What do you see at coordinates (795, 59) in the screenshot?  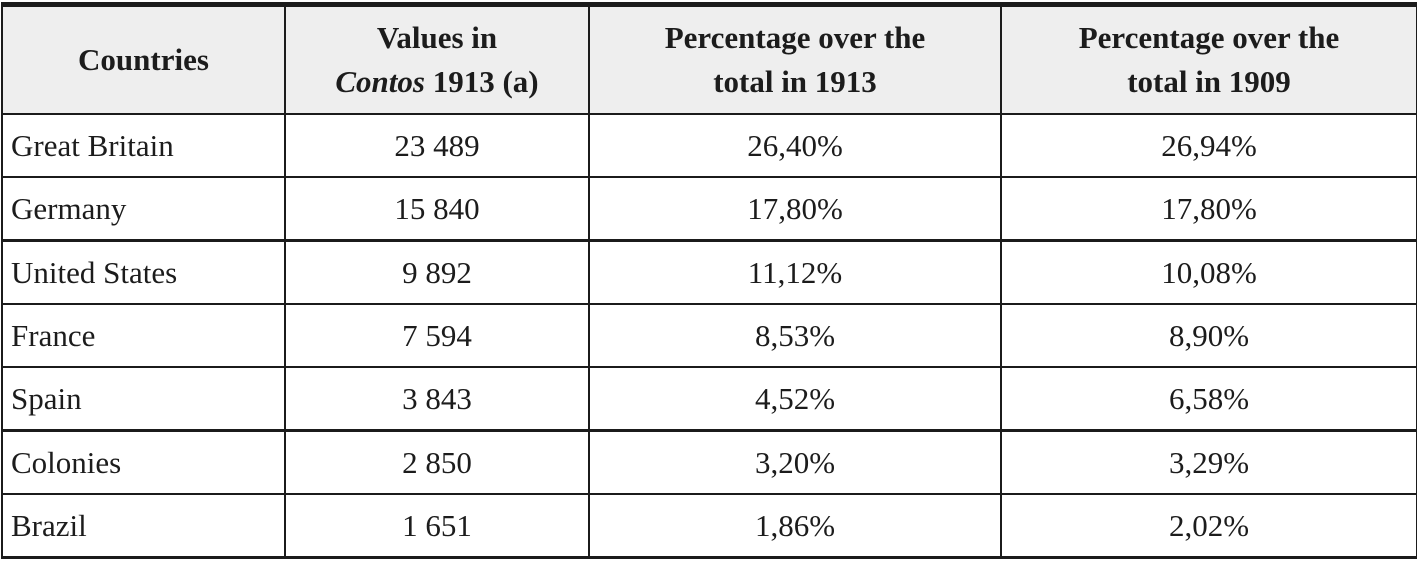 I see `header-pct-1913: Percentage over the total in 1913` at bounding box center [795, 59].